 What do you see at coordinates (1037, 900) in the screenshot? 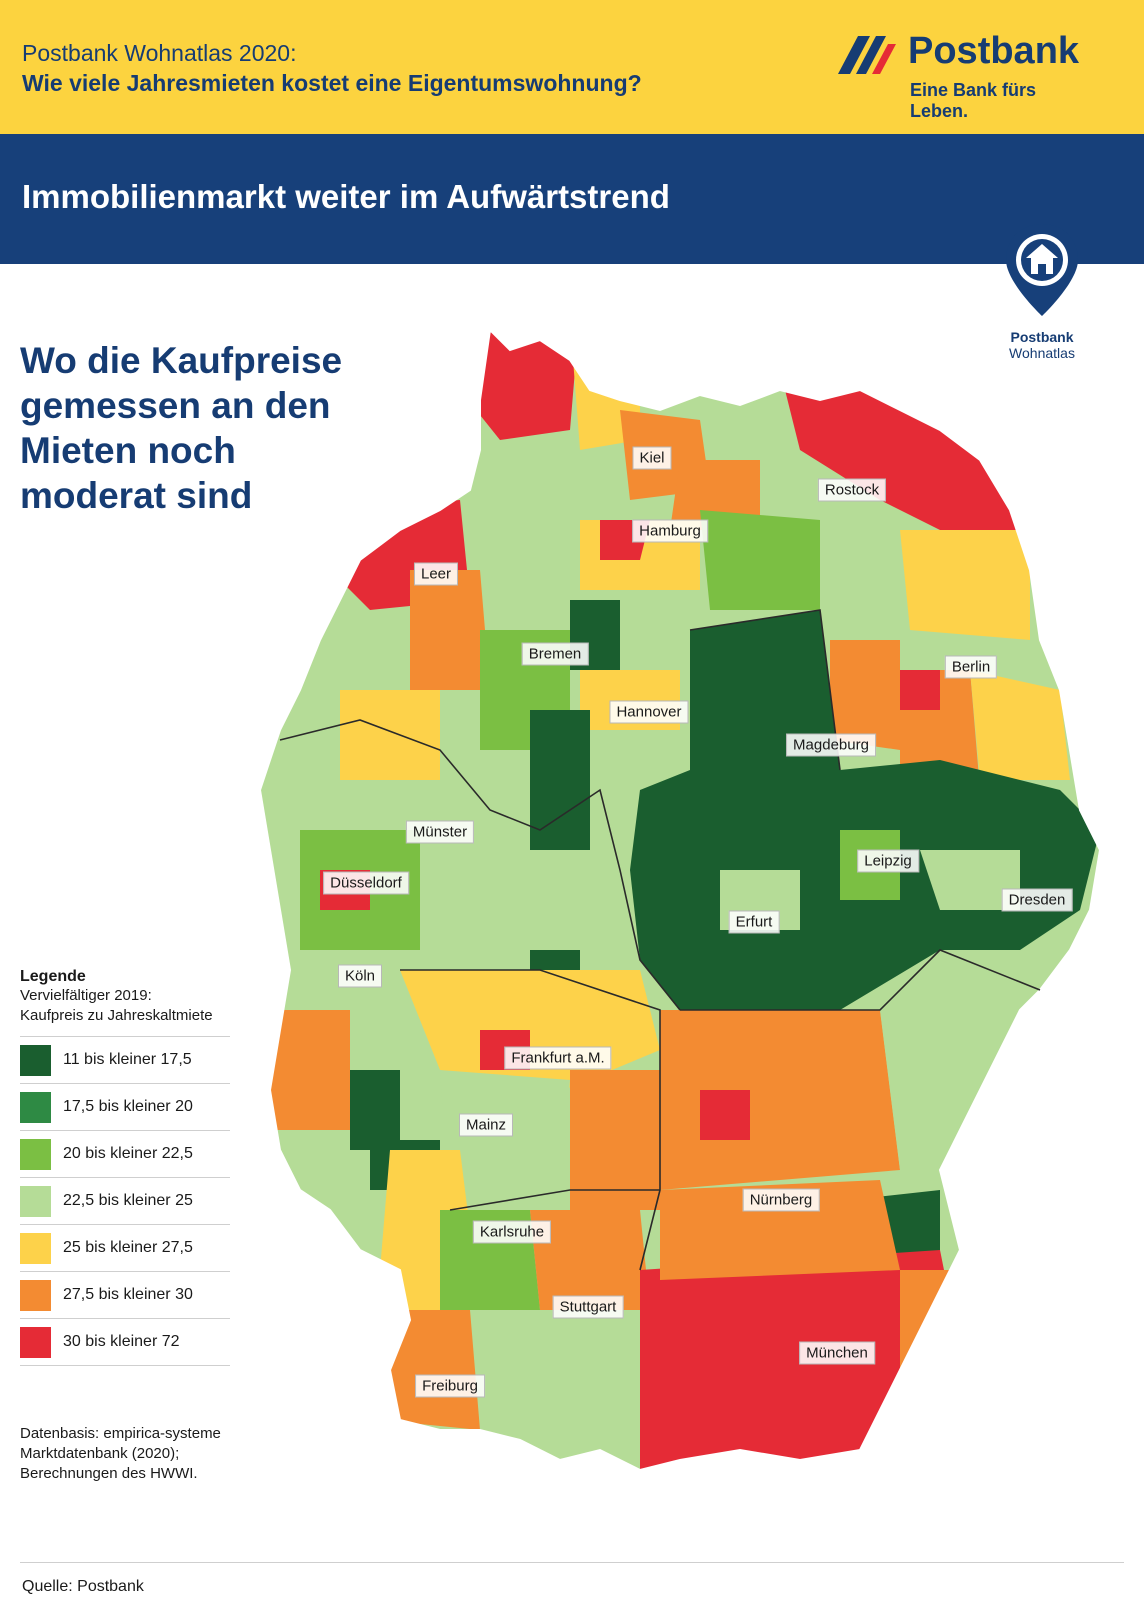
I see `city-label-dresden: Dresden` at bounding box center [1037, 900].